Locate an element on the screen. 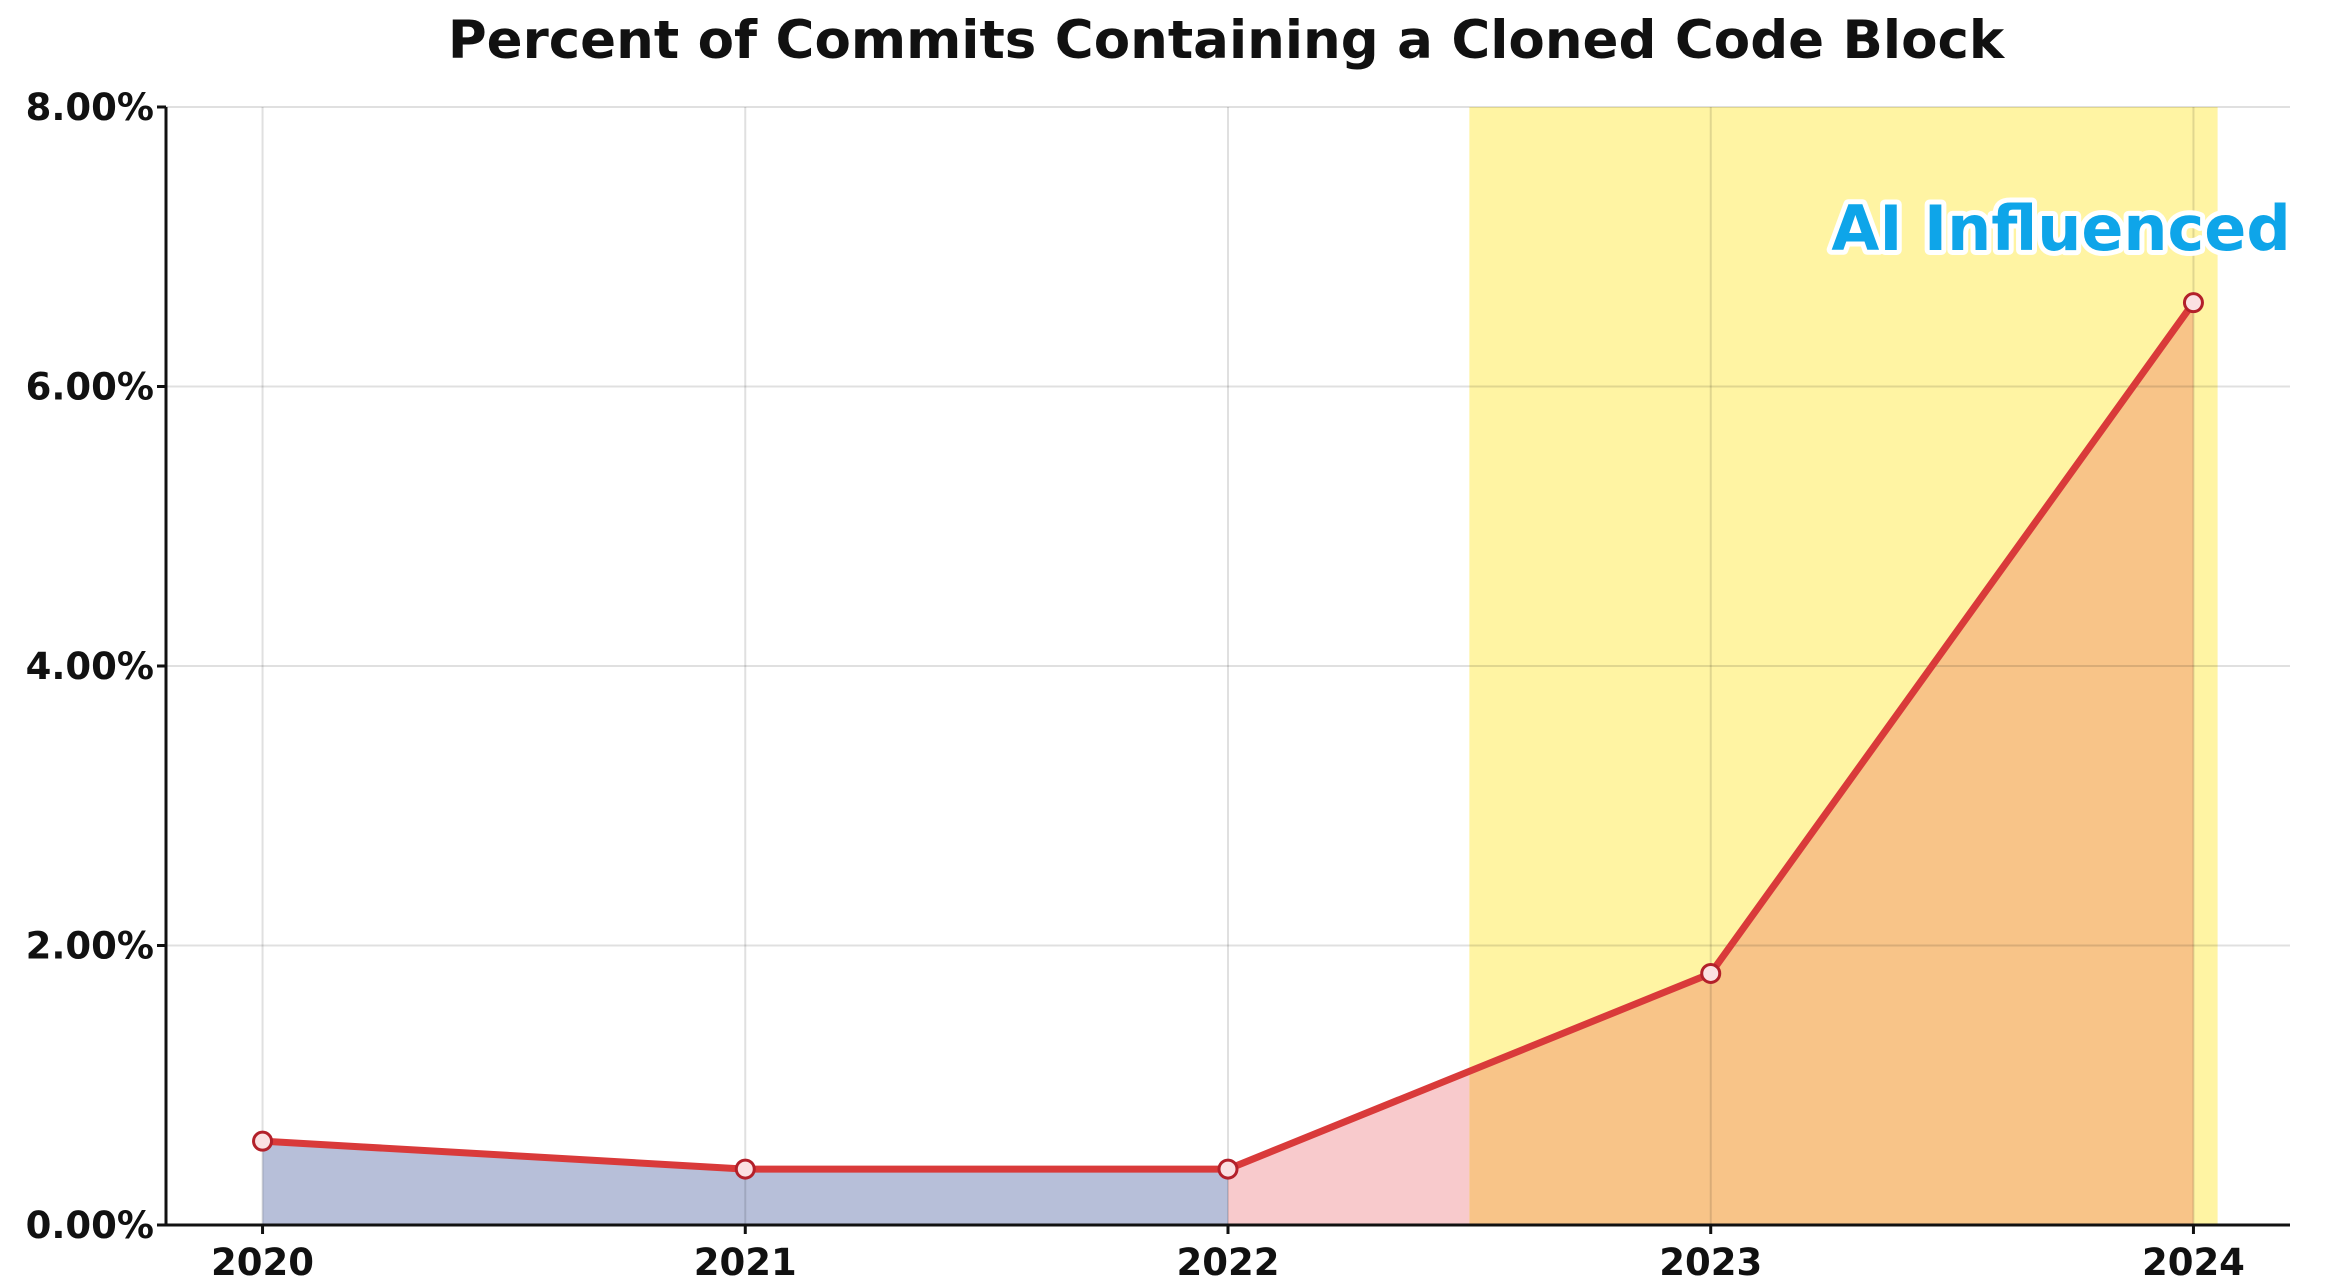 This screenshot has width=2328, height=1280. x-tick-label-2022: 2022 is located at coordinates (1228, 1260).